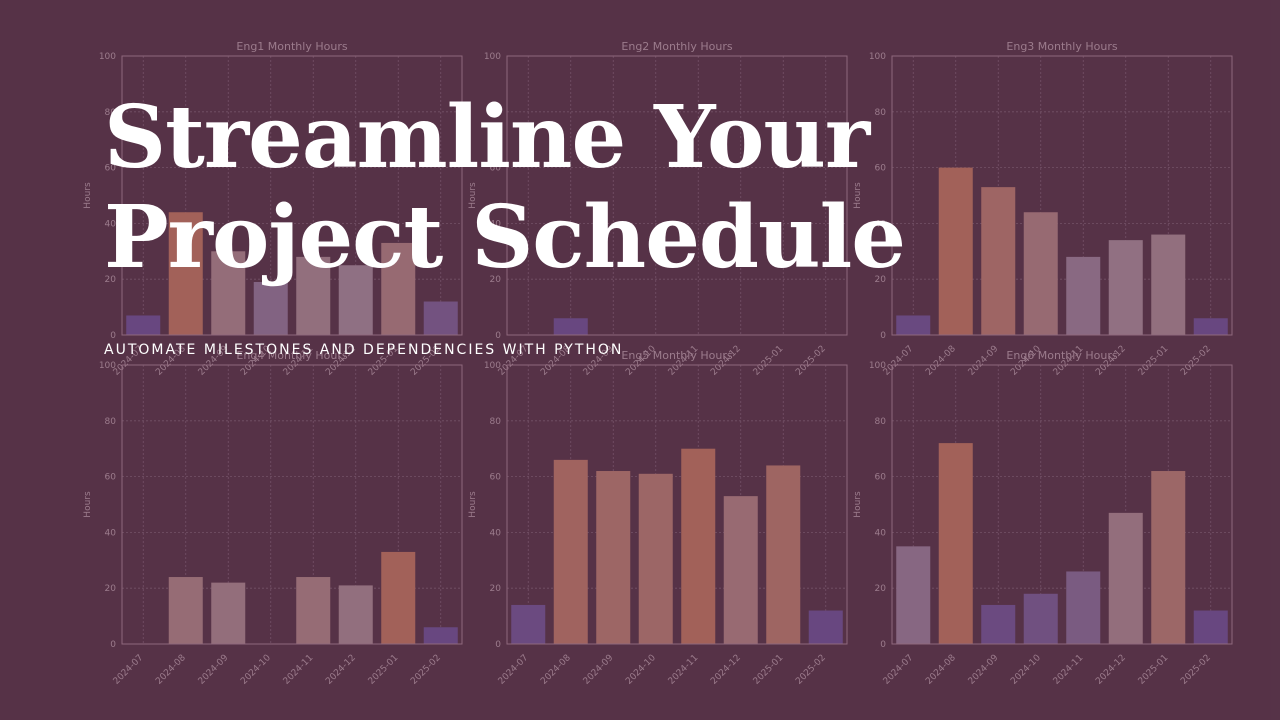  I want to click on chart-title: Eng6 Monthly Hours, so click(1061, 355).